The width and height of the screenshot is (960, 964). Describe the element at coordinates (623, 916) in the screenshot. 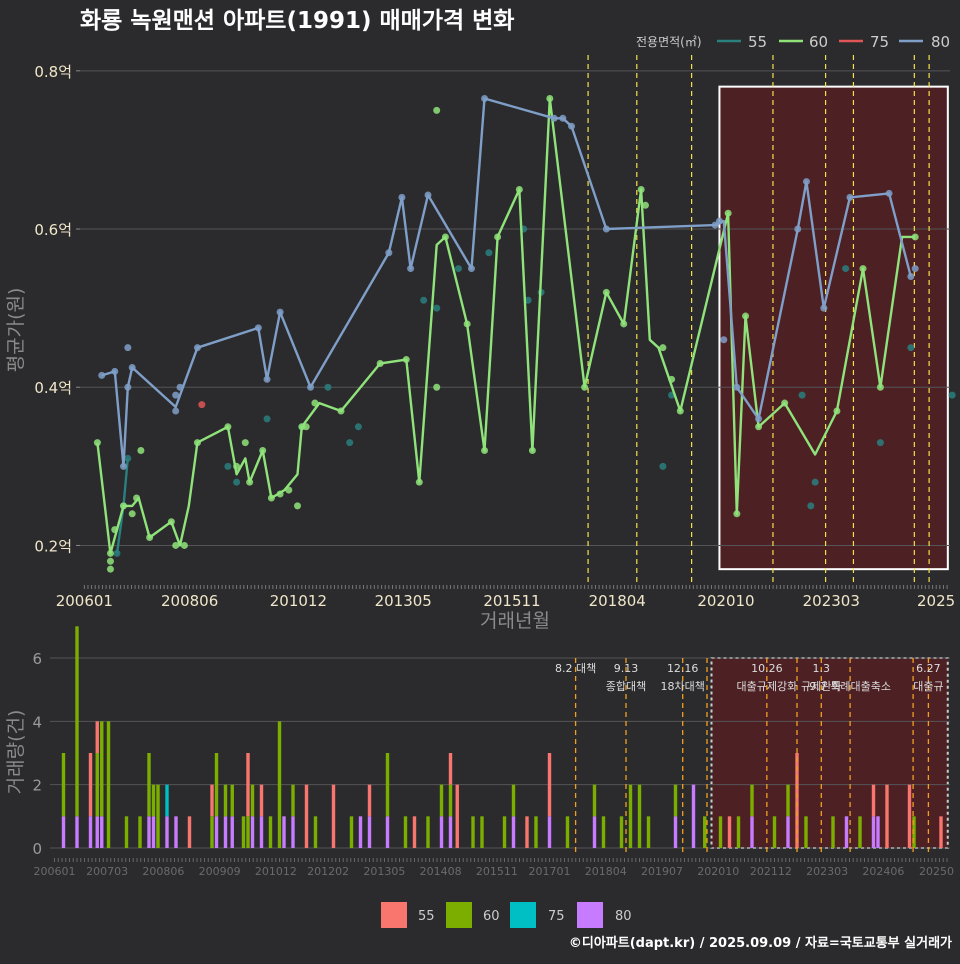

I see `legend-bar-label-80: 80` at that location.